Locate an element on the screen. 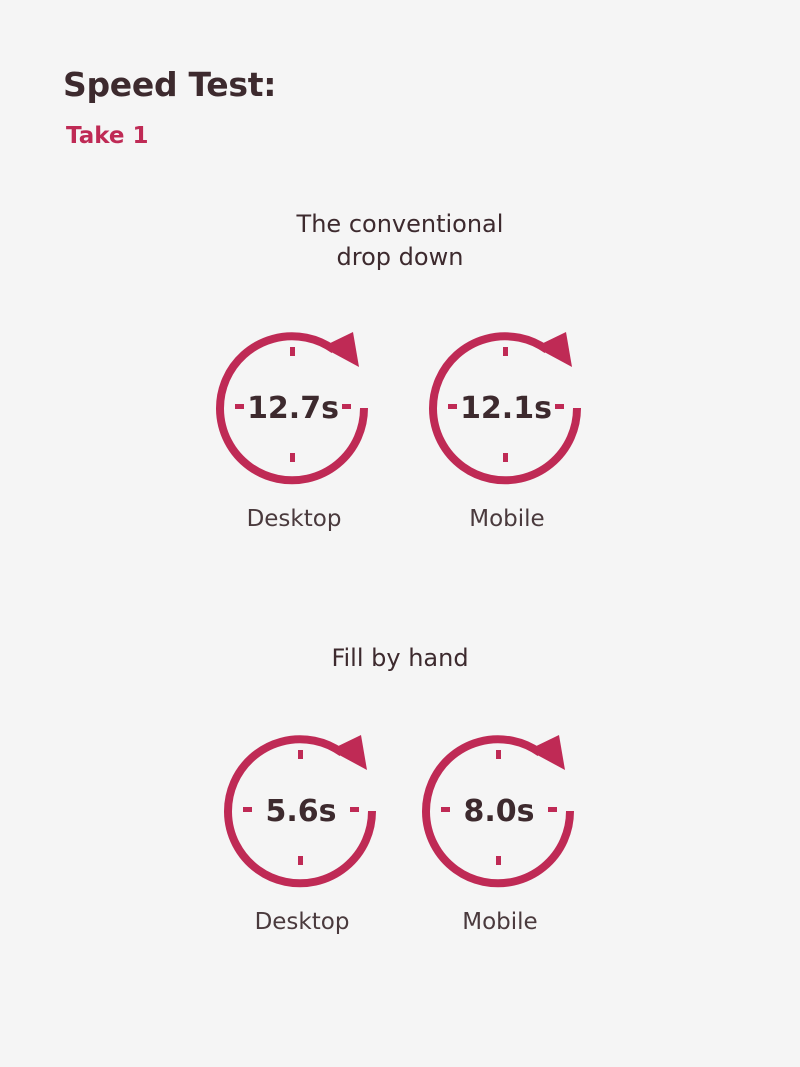  section-heading-line1: The conventional is located at coordinates (400, 224).